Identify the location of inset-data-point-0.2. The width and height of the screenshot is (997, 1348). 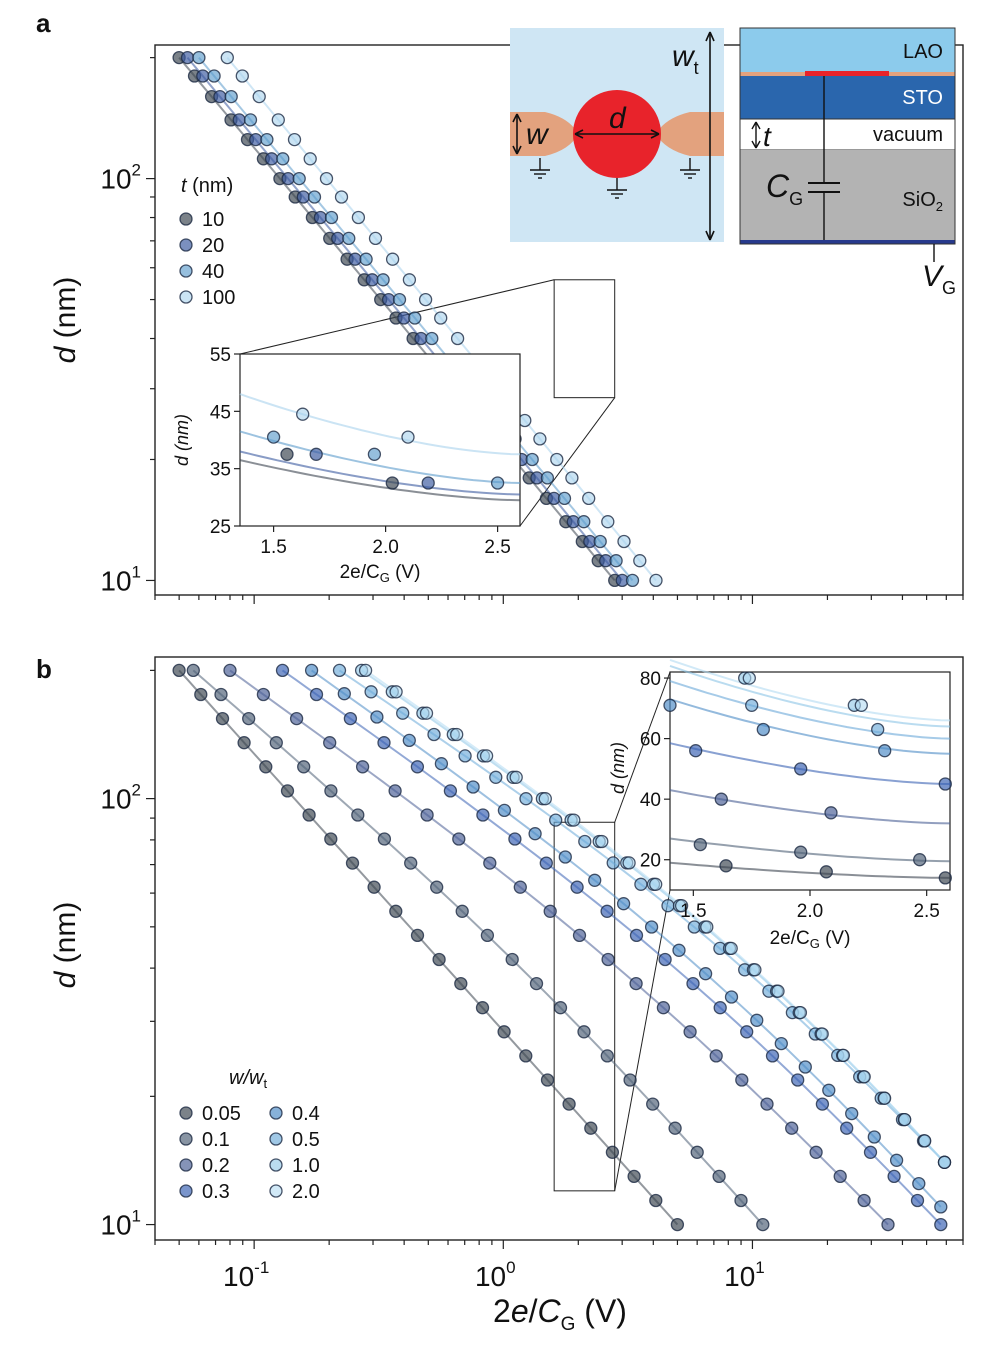
(721, 799).